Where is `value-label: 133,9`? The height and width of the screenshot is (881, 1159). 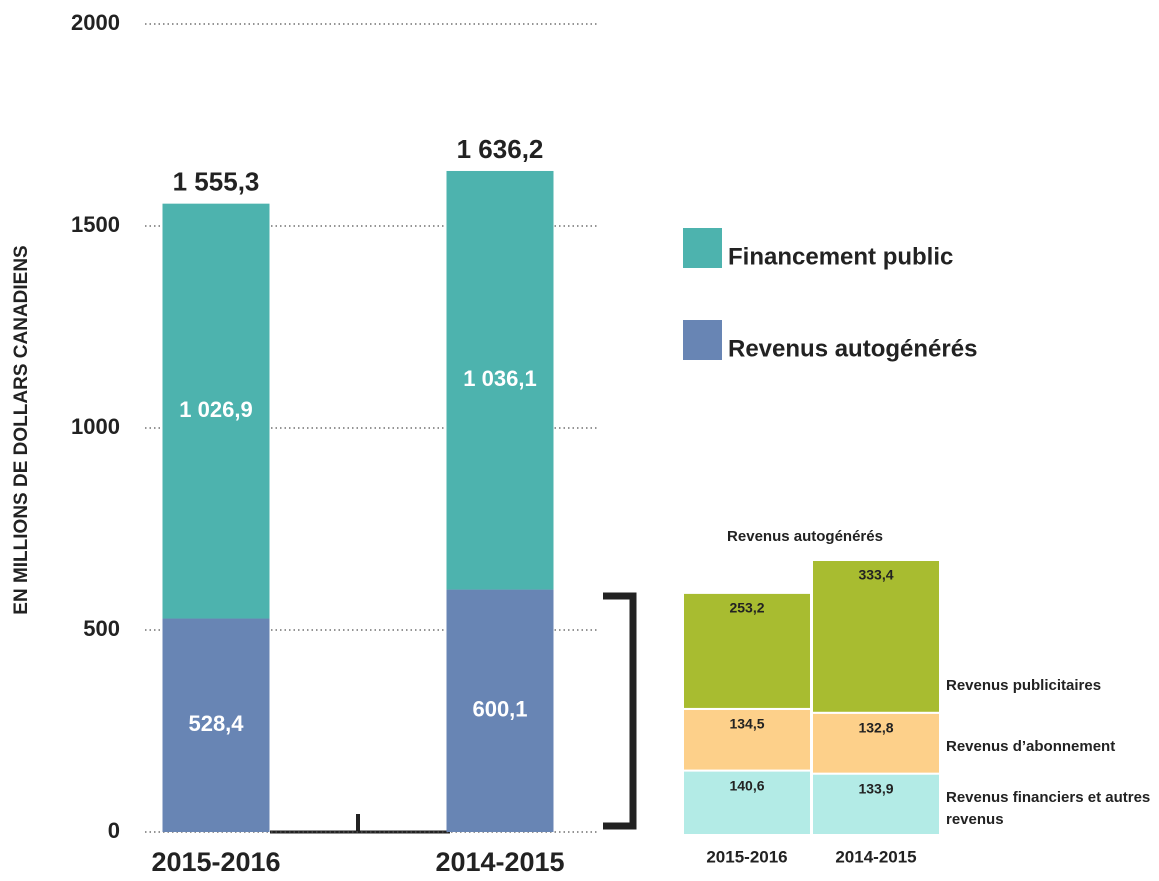 value-label: 133,9 is located at coordinates (875, 788).